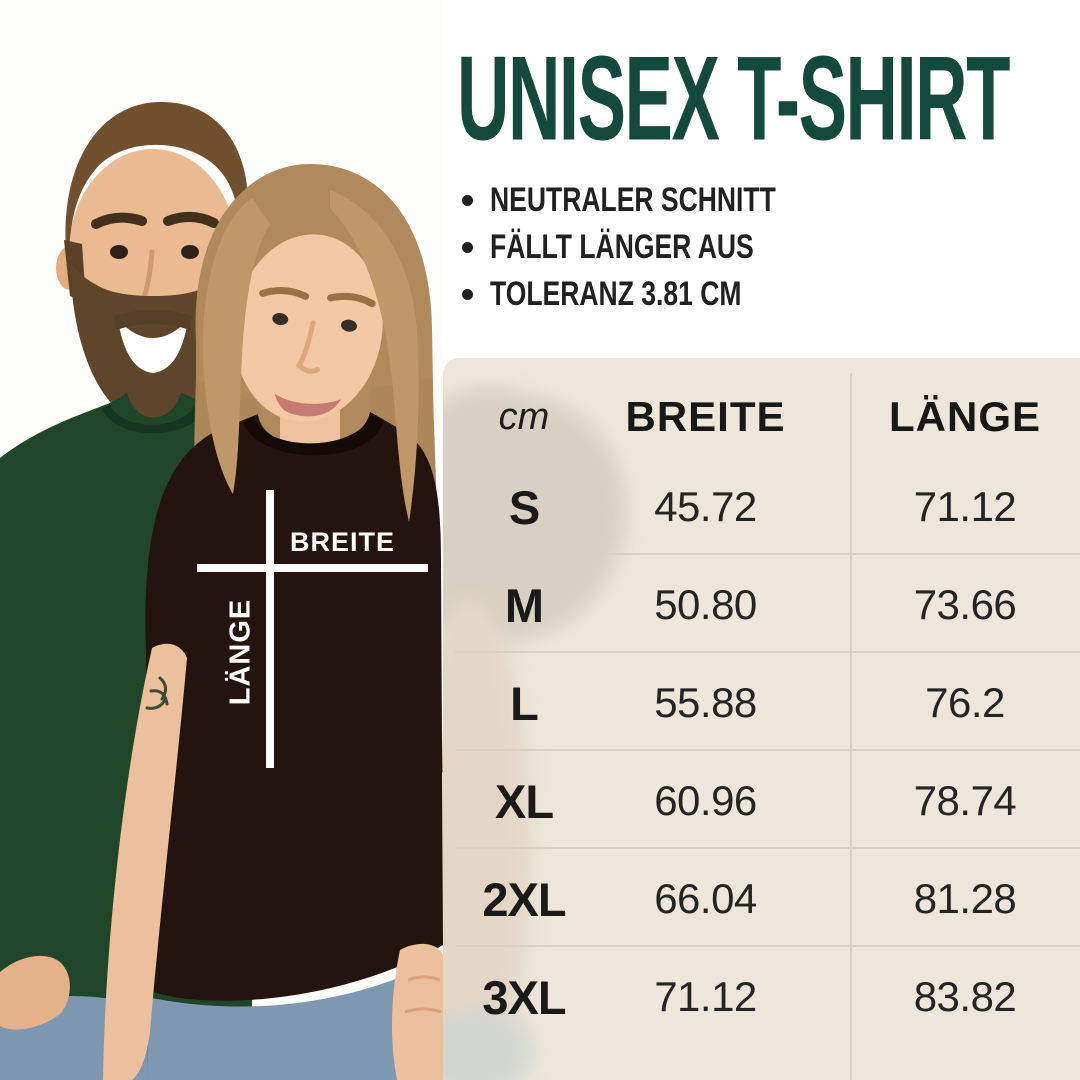 The width and height of the screenshot is (1080, 1080). Describe the element at coordinates (705, 996) in the screenshot. I see `breite-value: 71.12` at that location.